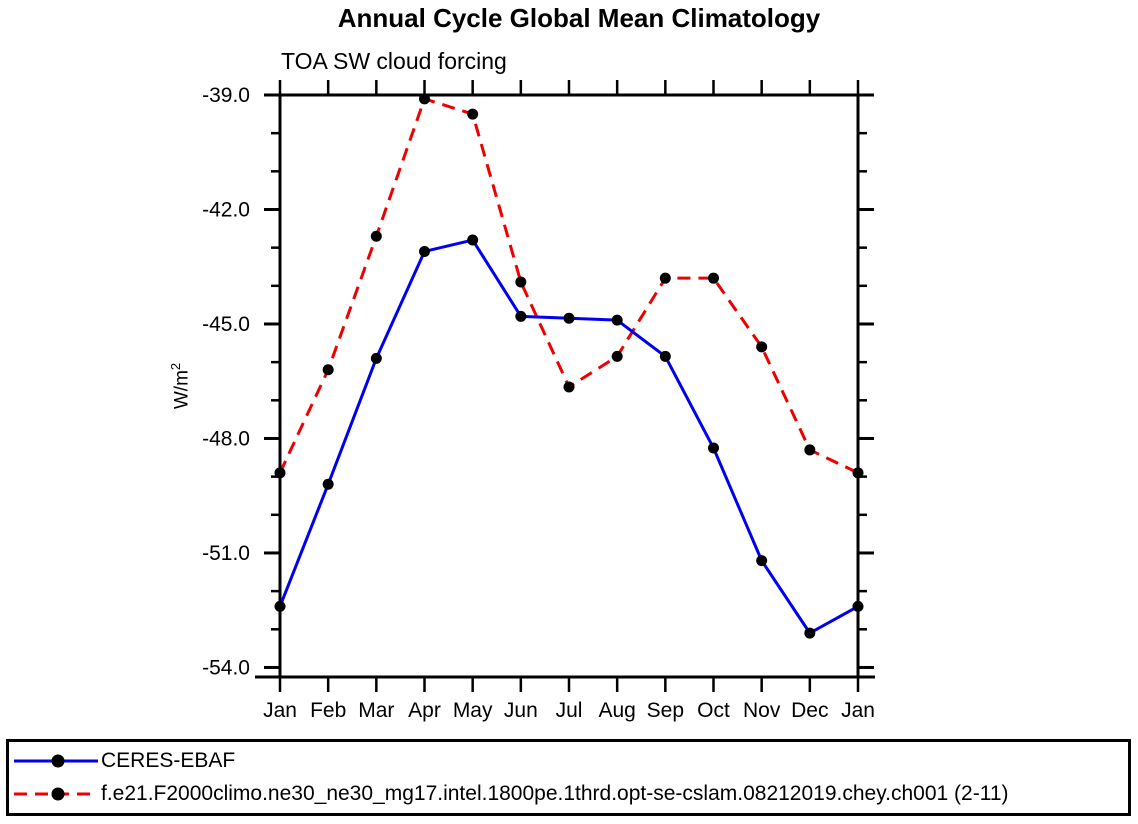 The image size is (1138, 824). What do you see at coordinates (226, 553) in the screenshot?
I see `y-tick-label: -51.0` at bounding box center [226, 553].